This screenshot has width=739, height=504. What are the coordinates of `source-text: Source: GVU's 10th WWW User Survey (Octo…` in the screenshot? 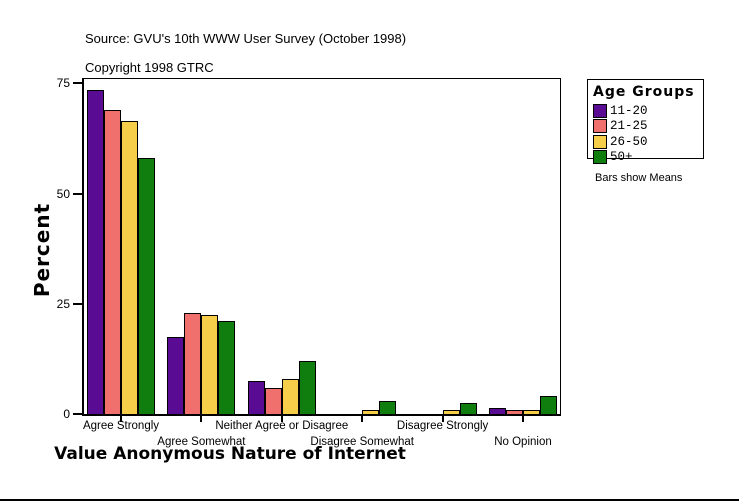 It's located at (246, 38).